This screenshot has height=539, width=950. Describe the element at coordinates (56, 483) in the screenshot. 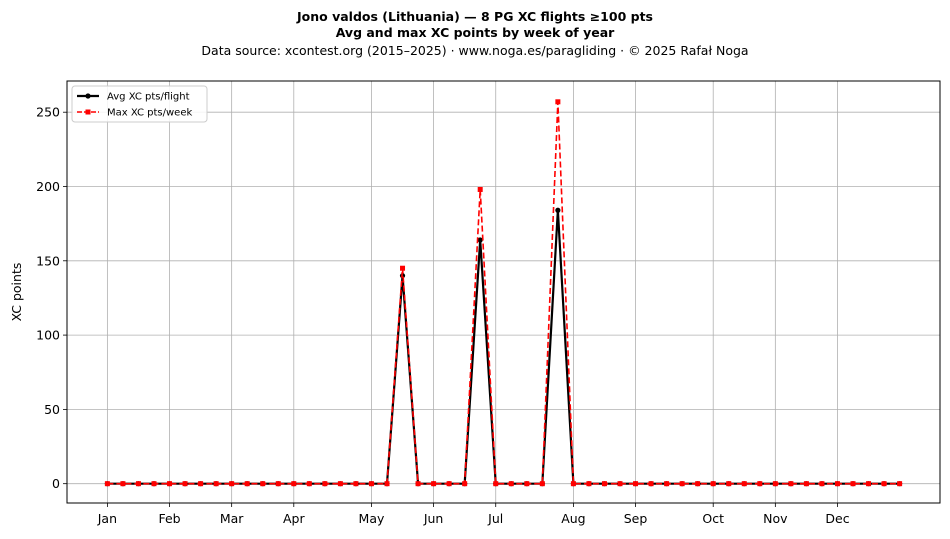

I see `y-tick-label: 0` at that location.